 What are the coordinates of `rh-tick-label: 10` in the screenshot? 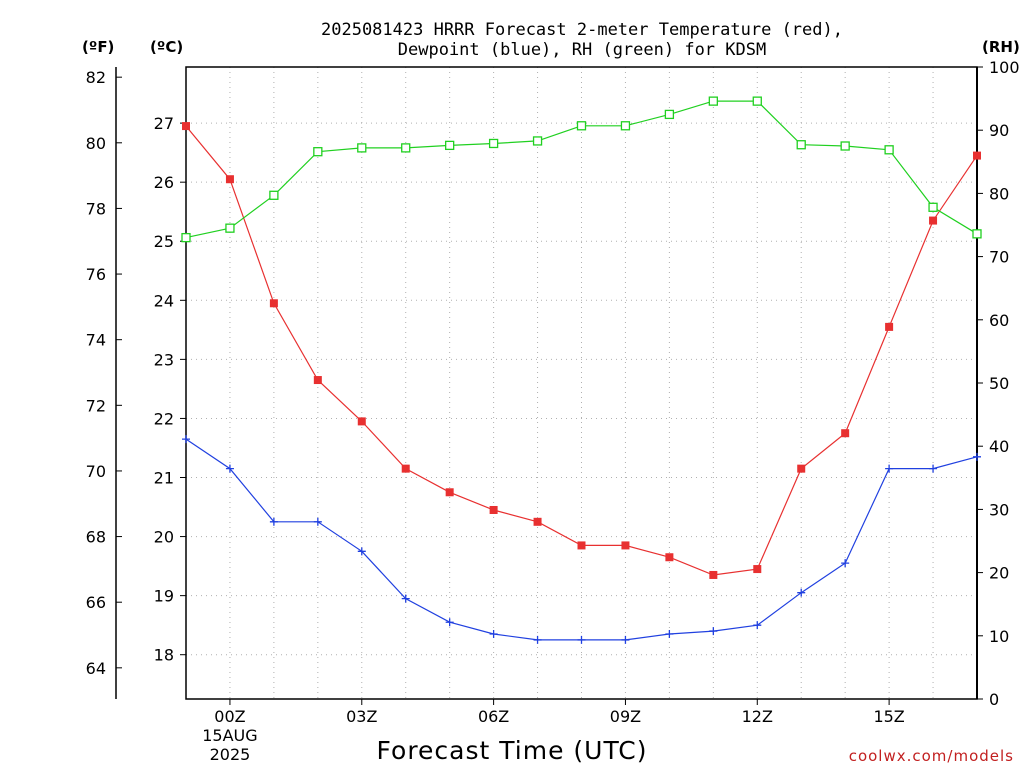 It's located at (999, 636).